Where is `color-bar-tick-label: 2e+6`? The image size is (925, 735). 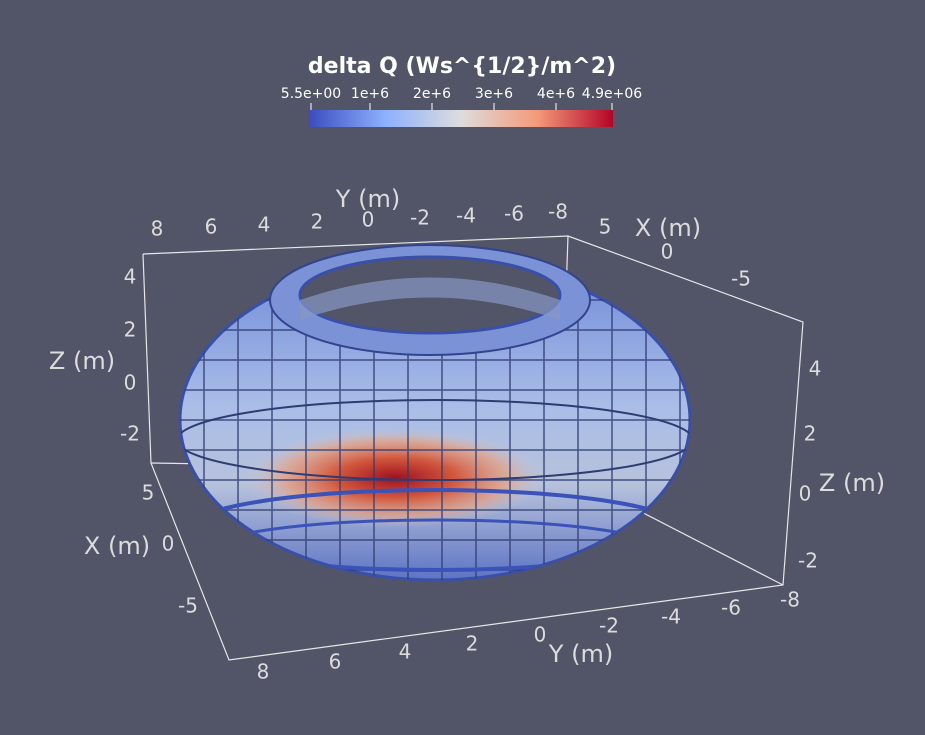 color-bar-tick-label: 2e+6 is located at coordinates (432, 94).